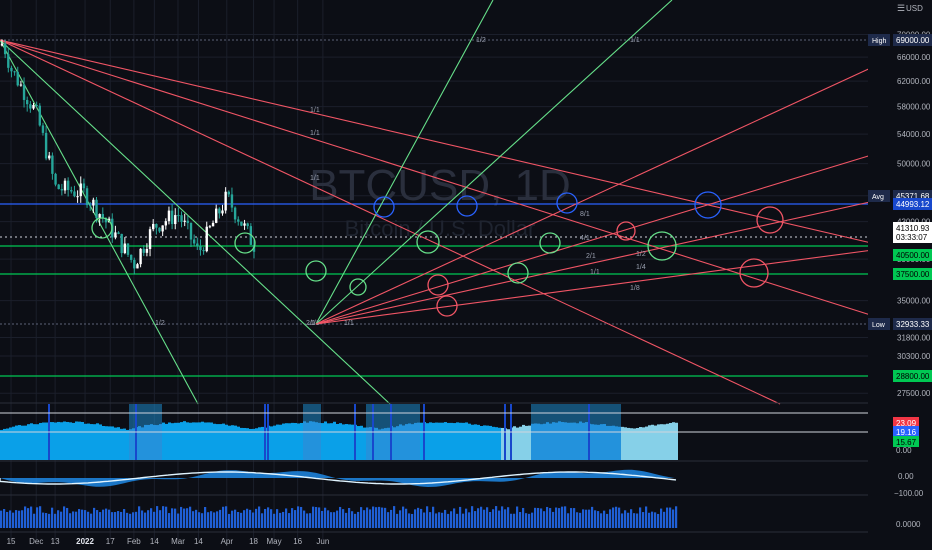 The width and height of the screenshot is (932, 550). Describe the element at coordinates (154, 541) in the screenshot. I see `time-tick-label: 14` at that location.